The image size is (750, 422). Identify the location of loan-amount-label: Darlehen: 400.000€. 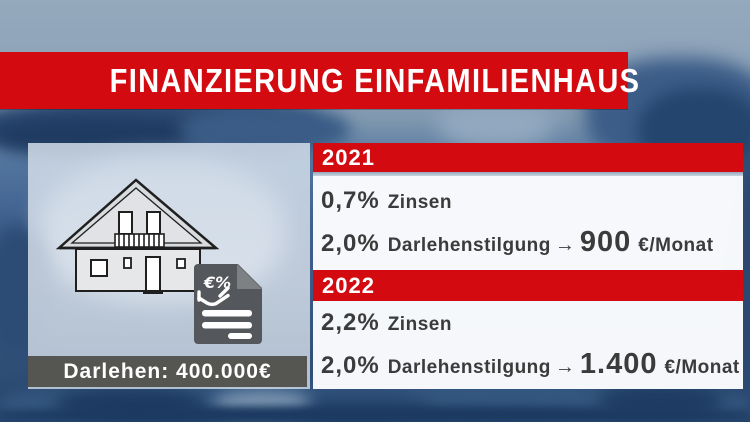
(167, 371).